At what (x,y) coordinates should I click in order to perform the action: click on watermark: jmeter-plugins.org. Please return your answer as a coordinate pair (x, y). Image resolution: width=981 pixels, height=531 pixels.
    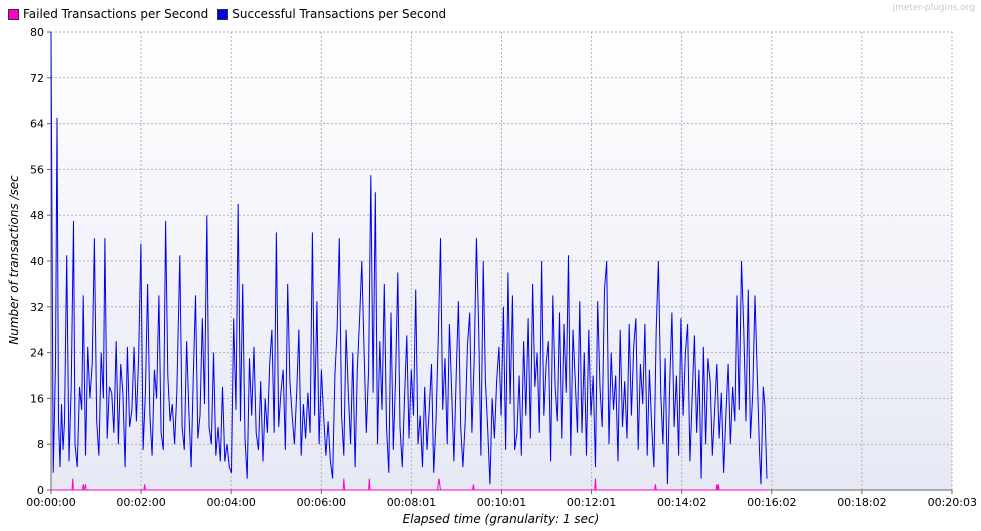
    Looking at the image, I should click on (933, 8).